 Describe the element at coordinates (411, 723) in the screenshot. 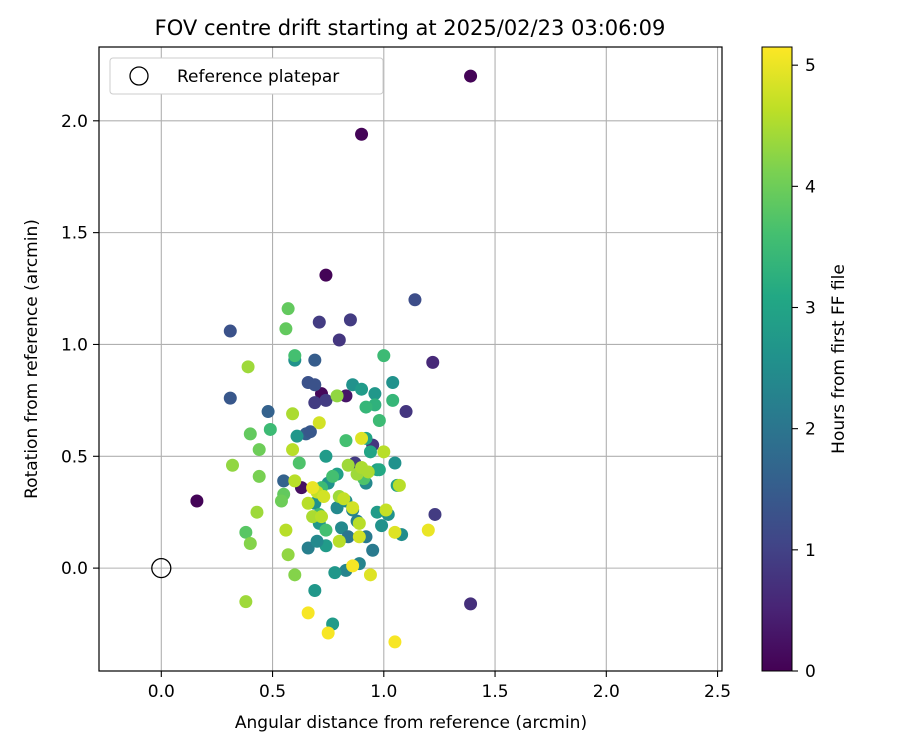

I see `x-axis-label: Angular distance from reference (arcmin)` at that location.